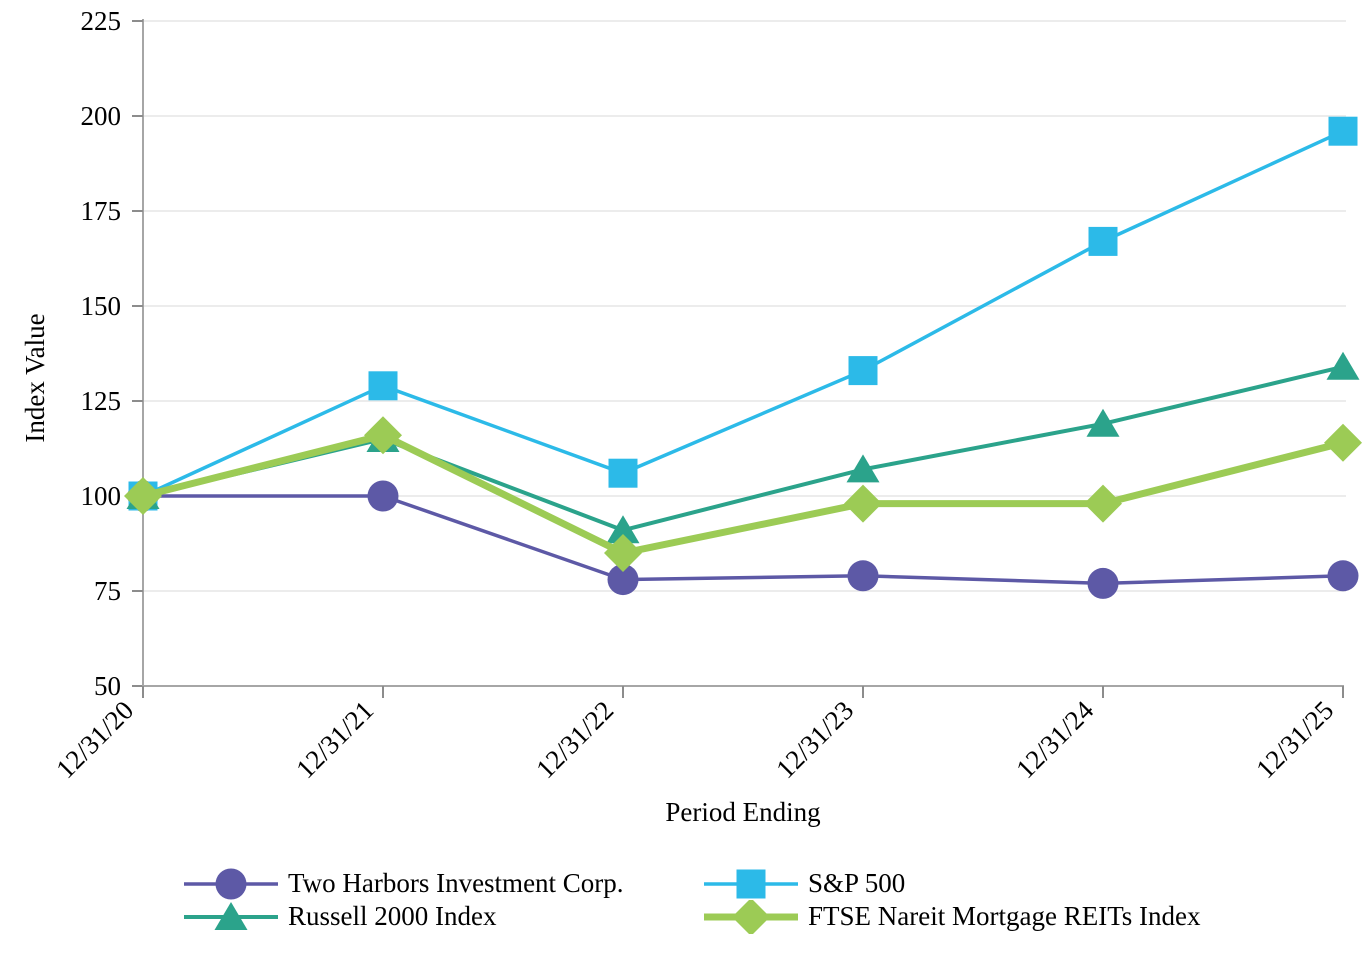 The height and width of the screenshot is (960, 1364). What do you see at coordinates (814, 739) in the screenshot?
I see `x-tick-label-3: 12/31/23` at bounding box center [814, 739].